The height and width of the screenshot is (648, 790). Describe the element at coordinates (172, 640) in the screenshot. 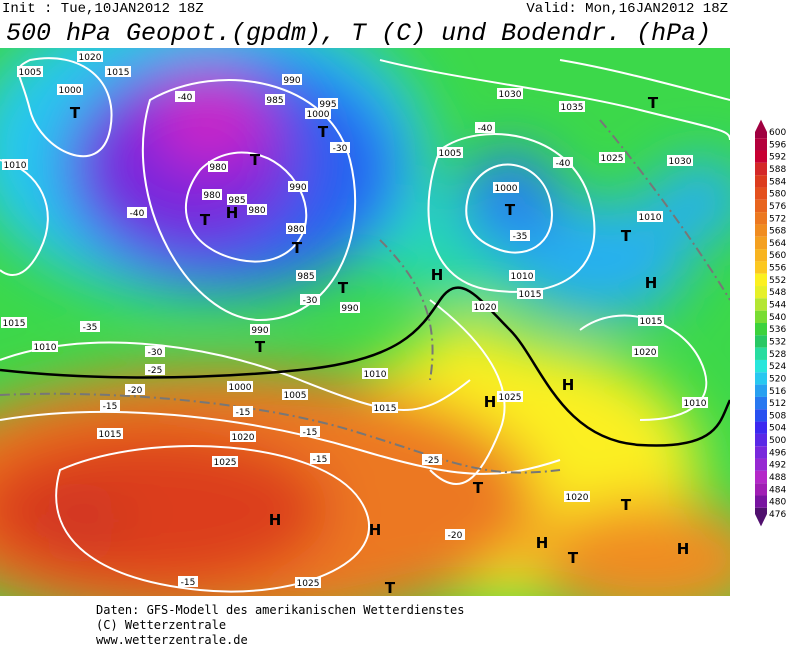

I see `footer-line: www.wetterzentrale.de` at that location.